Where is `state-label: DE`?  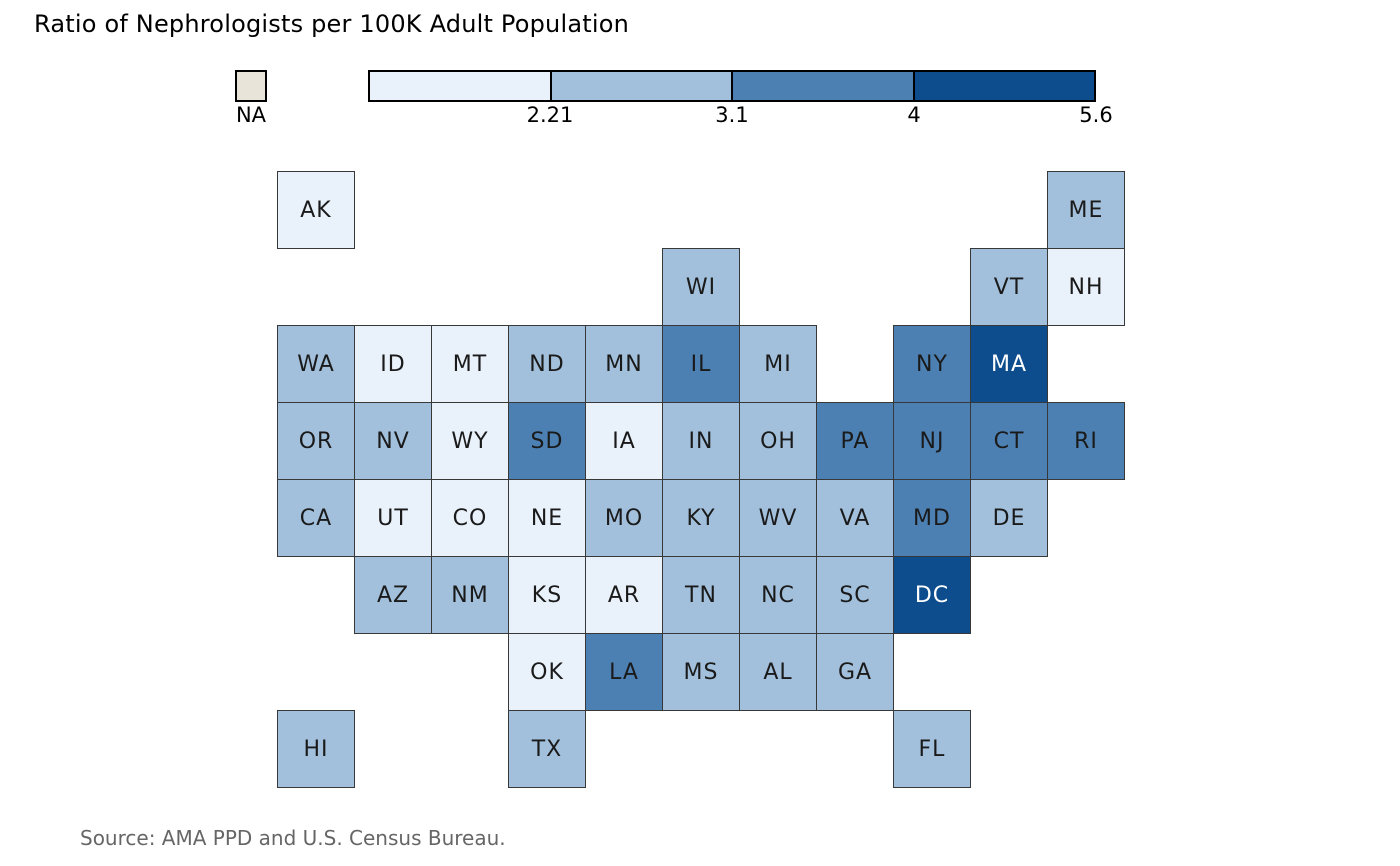
state-label: DE is located at coordinates (1009, 518).